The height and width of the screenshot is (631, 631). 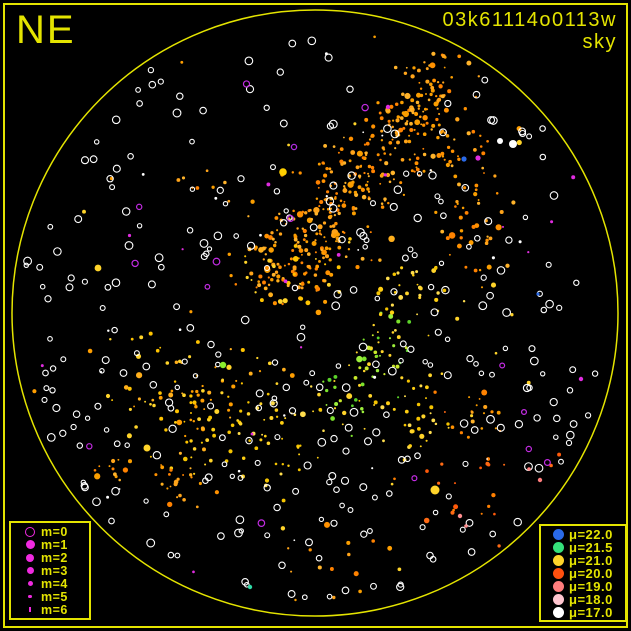 I want to click on orientation-label: NE, so click(x=46, y=30).